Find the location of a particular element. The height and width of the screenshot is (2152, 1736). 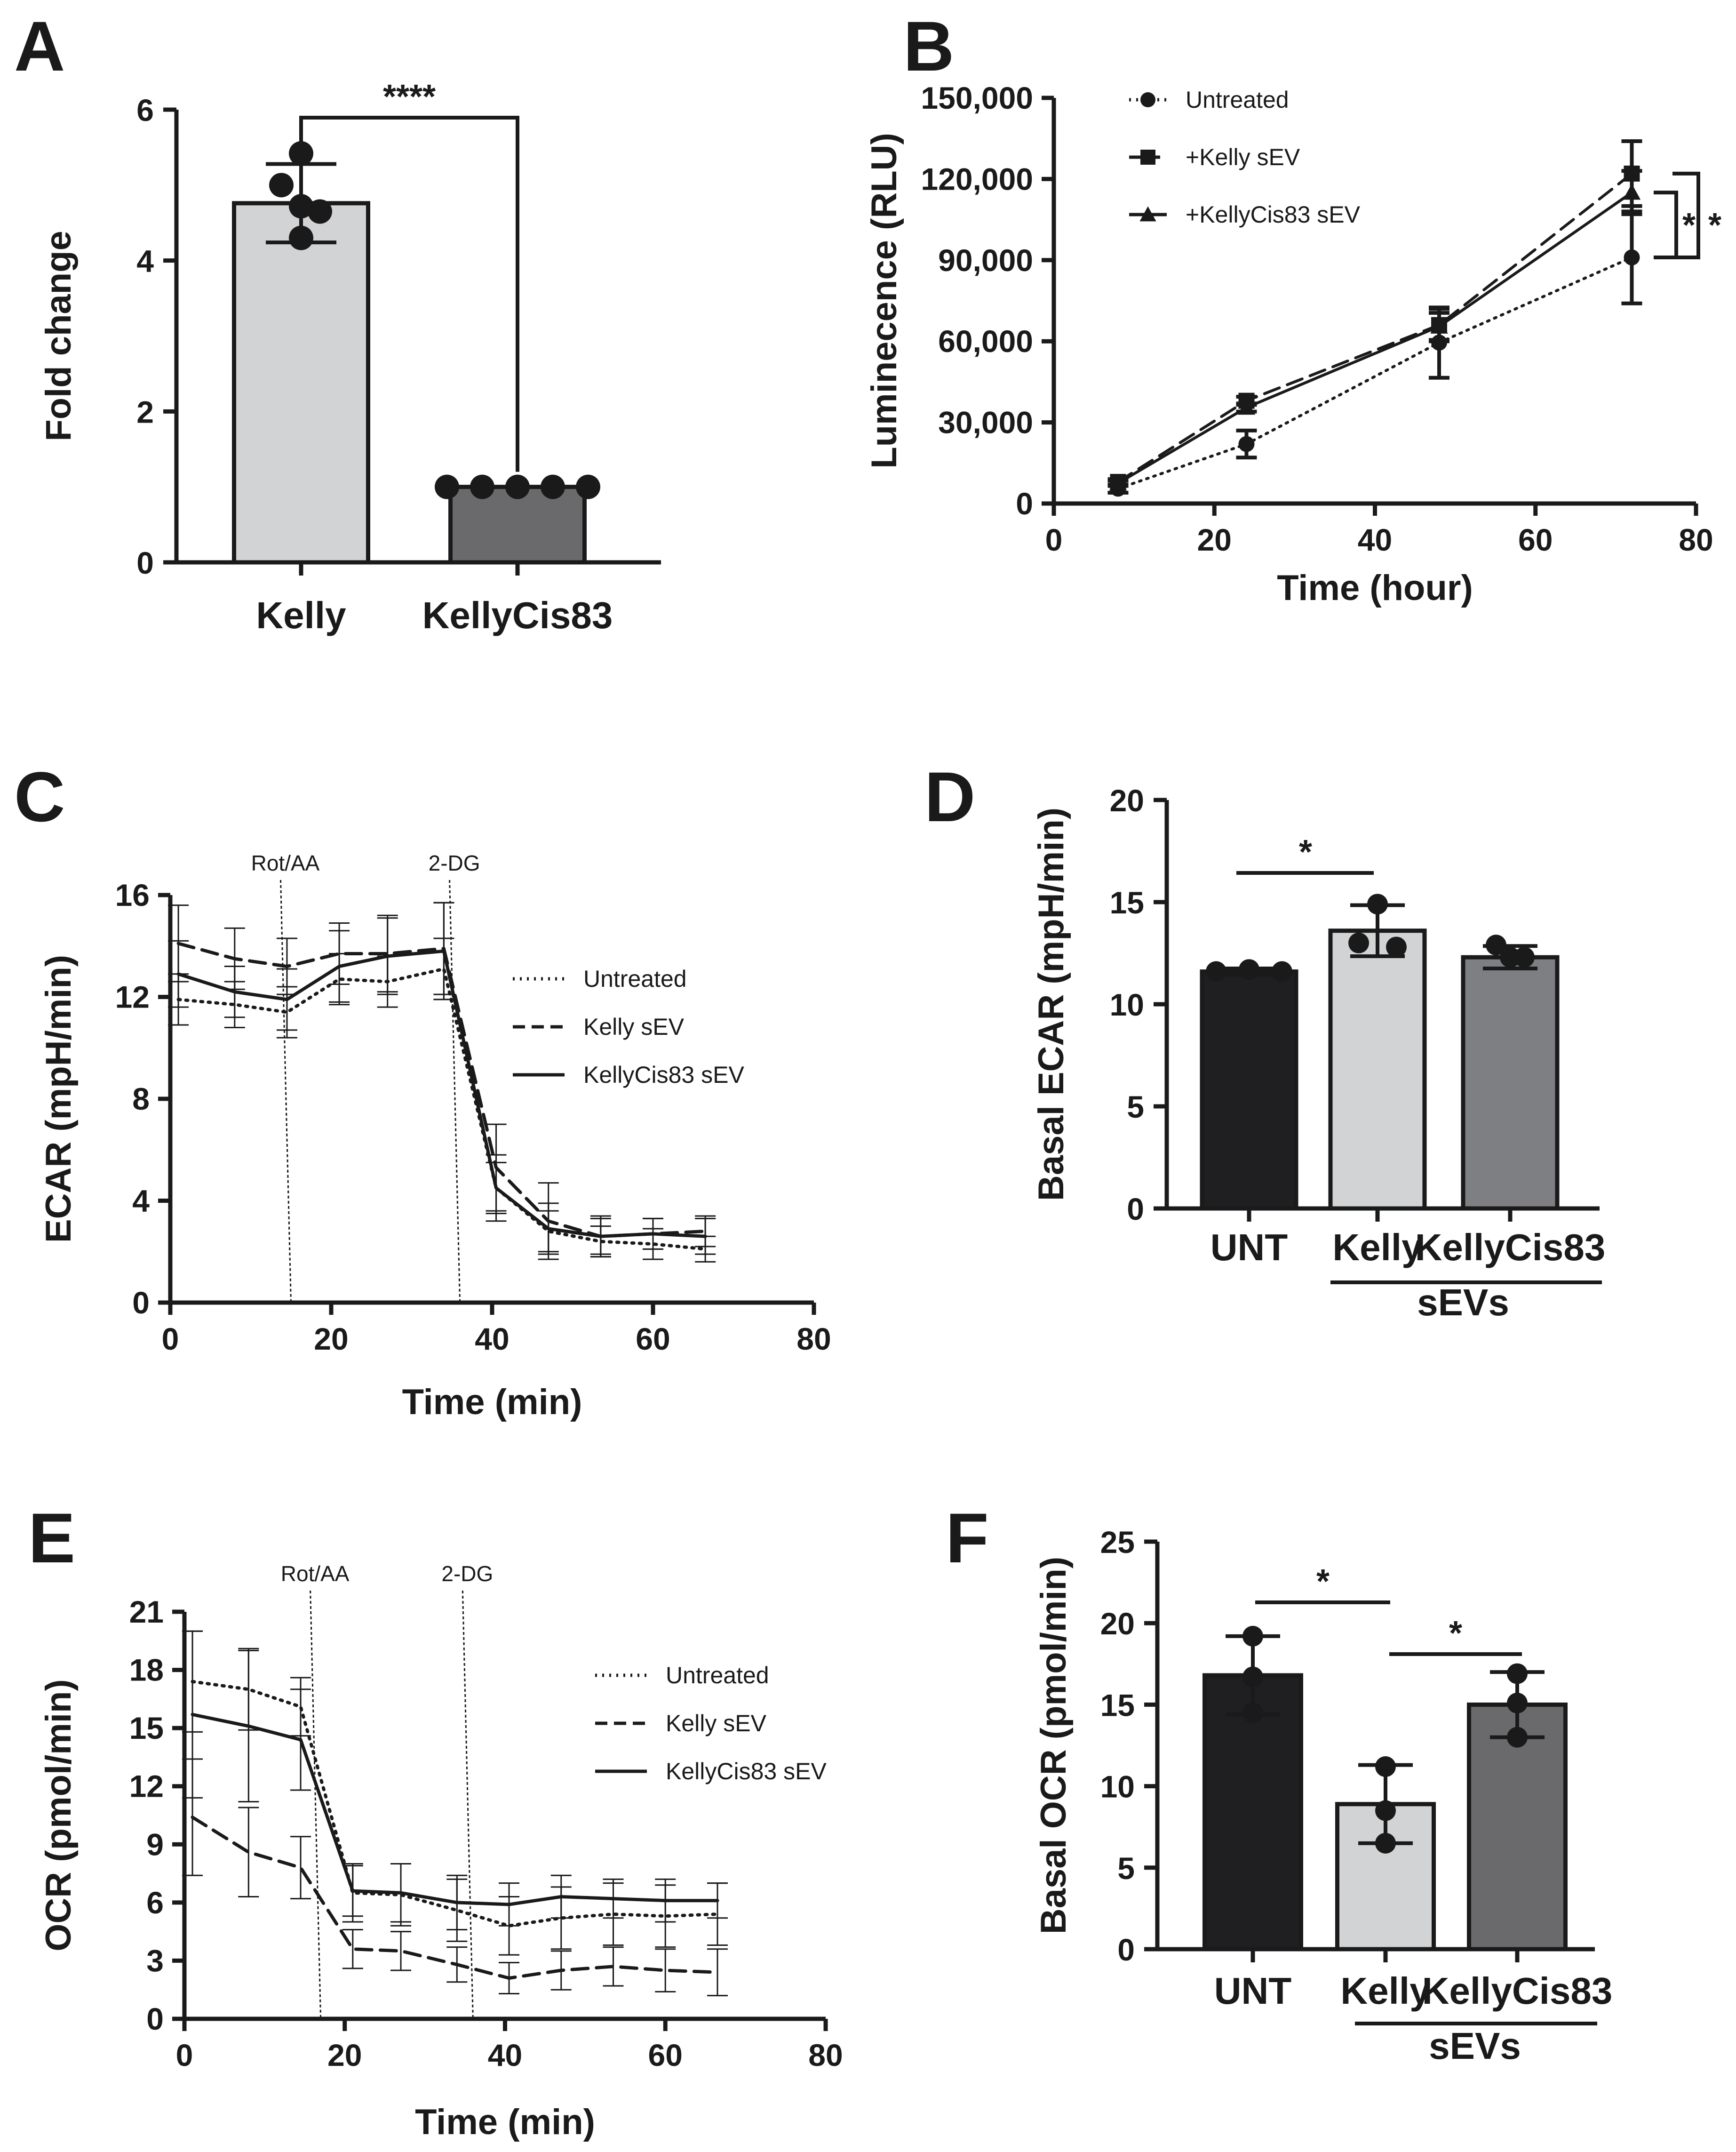

marker-square is located at coordinates (1147, 157).